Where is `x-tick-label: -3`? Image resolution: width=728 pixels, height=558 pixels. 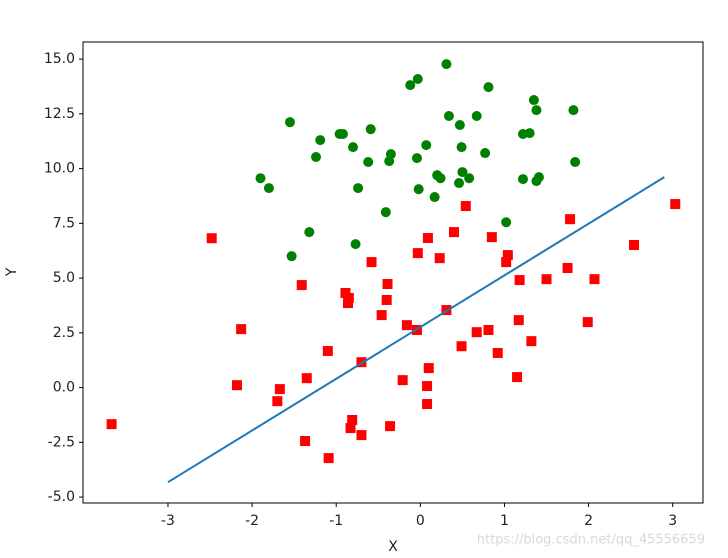
x-tick-label: -3 is located at coordinates (168, 521).